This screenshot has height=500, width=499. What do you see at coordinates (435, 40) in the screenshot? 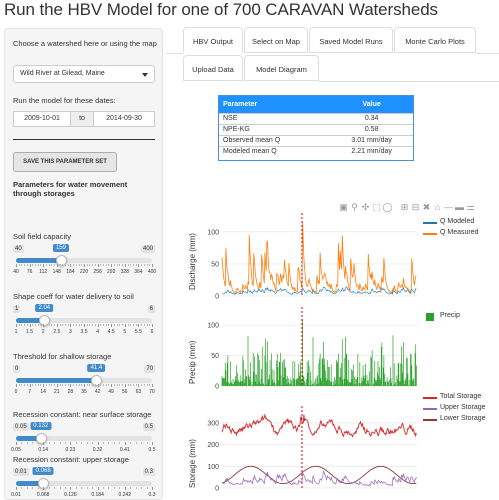
I see `tab-monte-carlo-plots: Monte Carlo Plots` at bounding box center [435, 40].